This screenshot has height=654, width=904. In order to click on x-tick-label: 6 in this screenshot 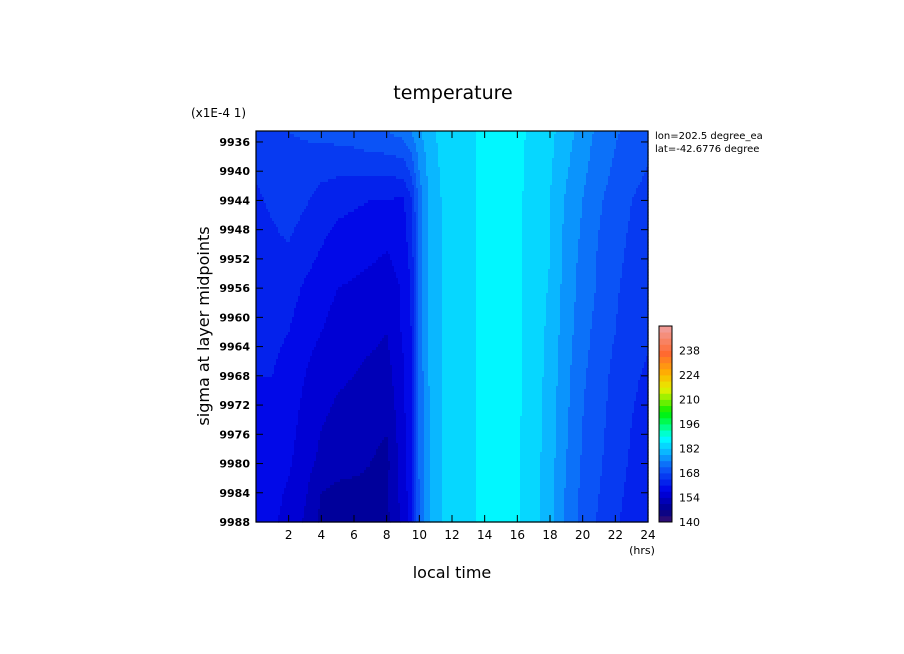, I will do `click(354, 535)`.